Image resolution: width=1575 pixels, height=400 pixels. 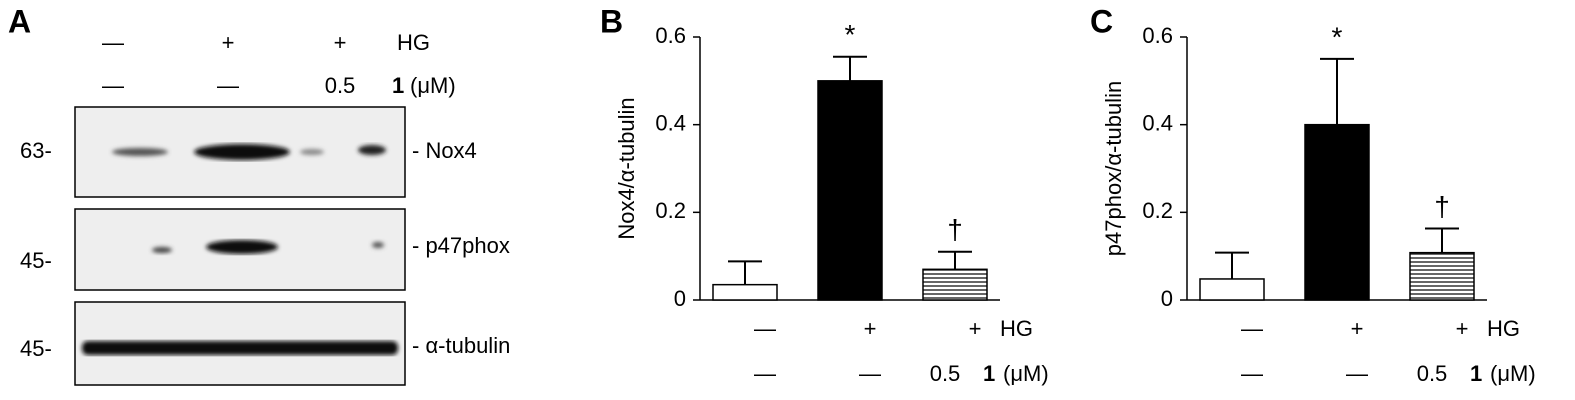 What do you see at coordinates (1101, 21) in the screenshot?
I see `panel-label: C` at bounding box center [1101, 21].